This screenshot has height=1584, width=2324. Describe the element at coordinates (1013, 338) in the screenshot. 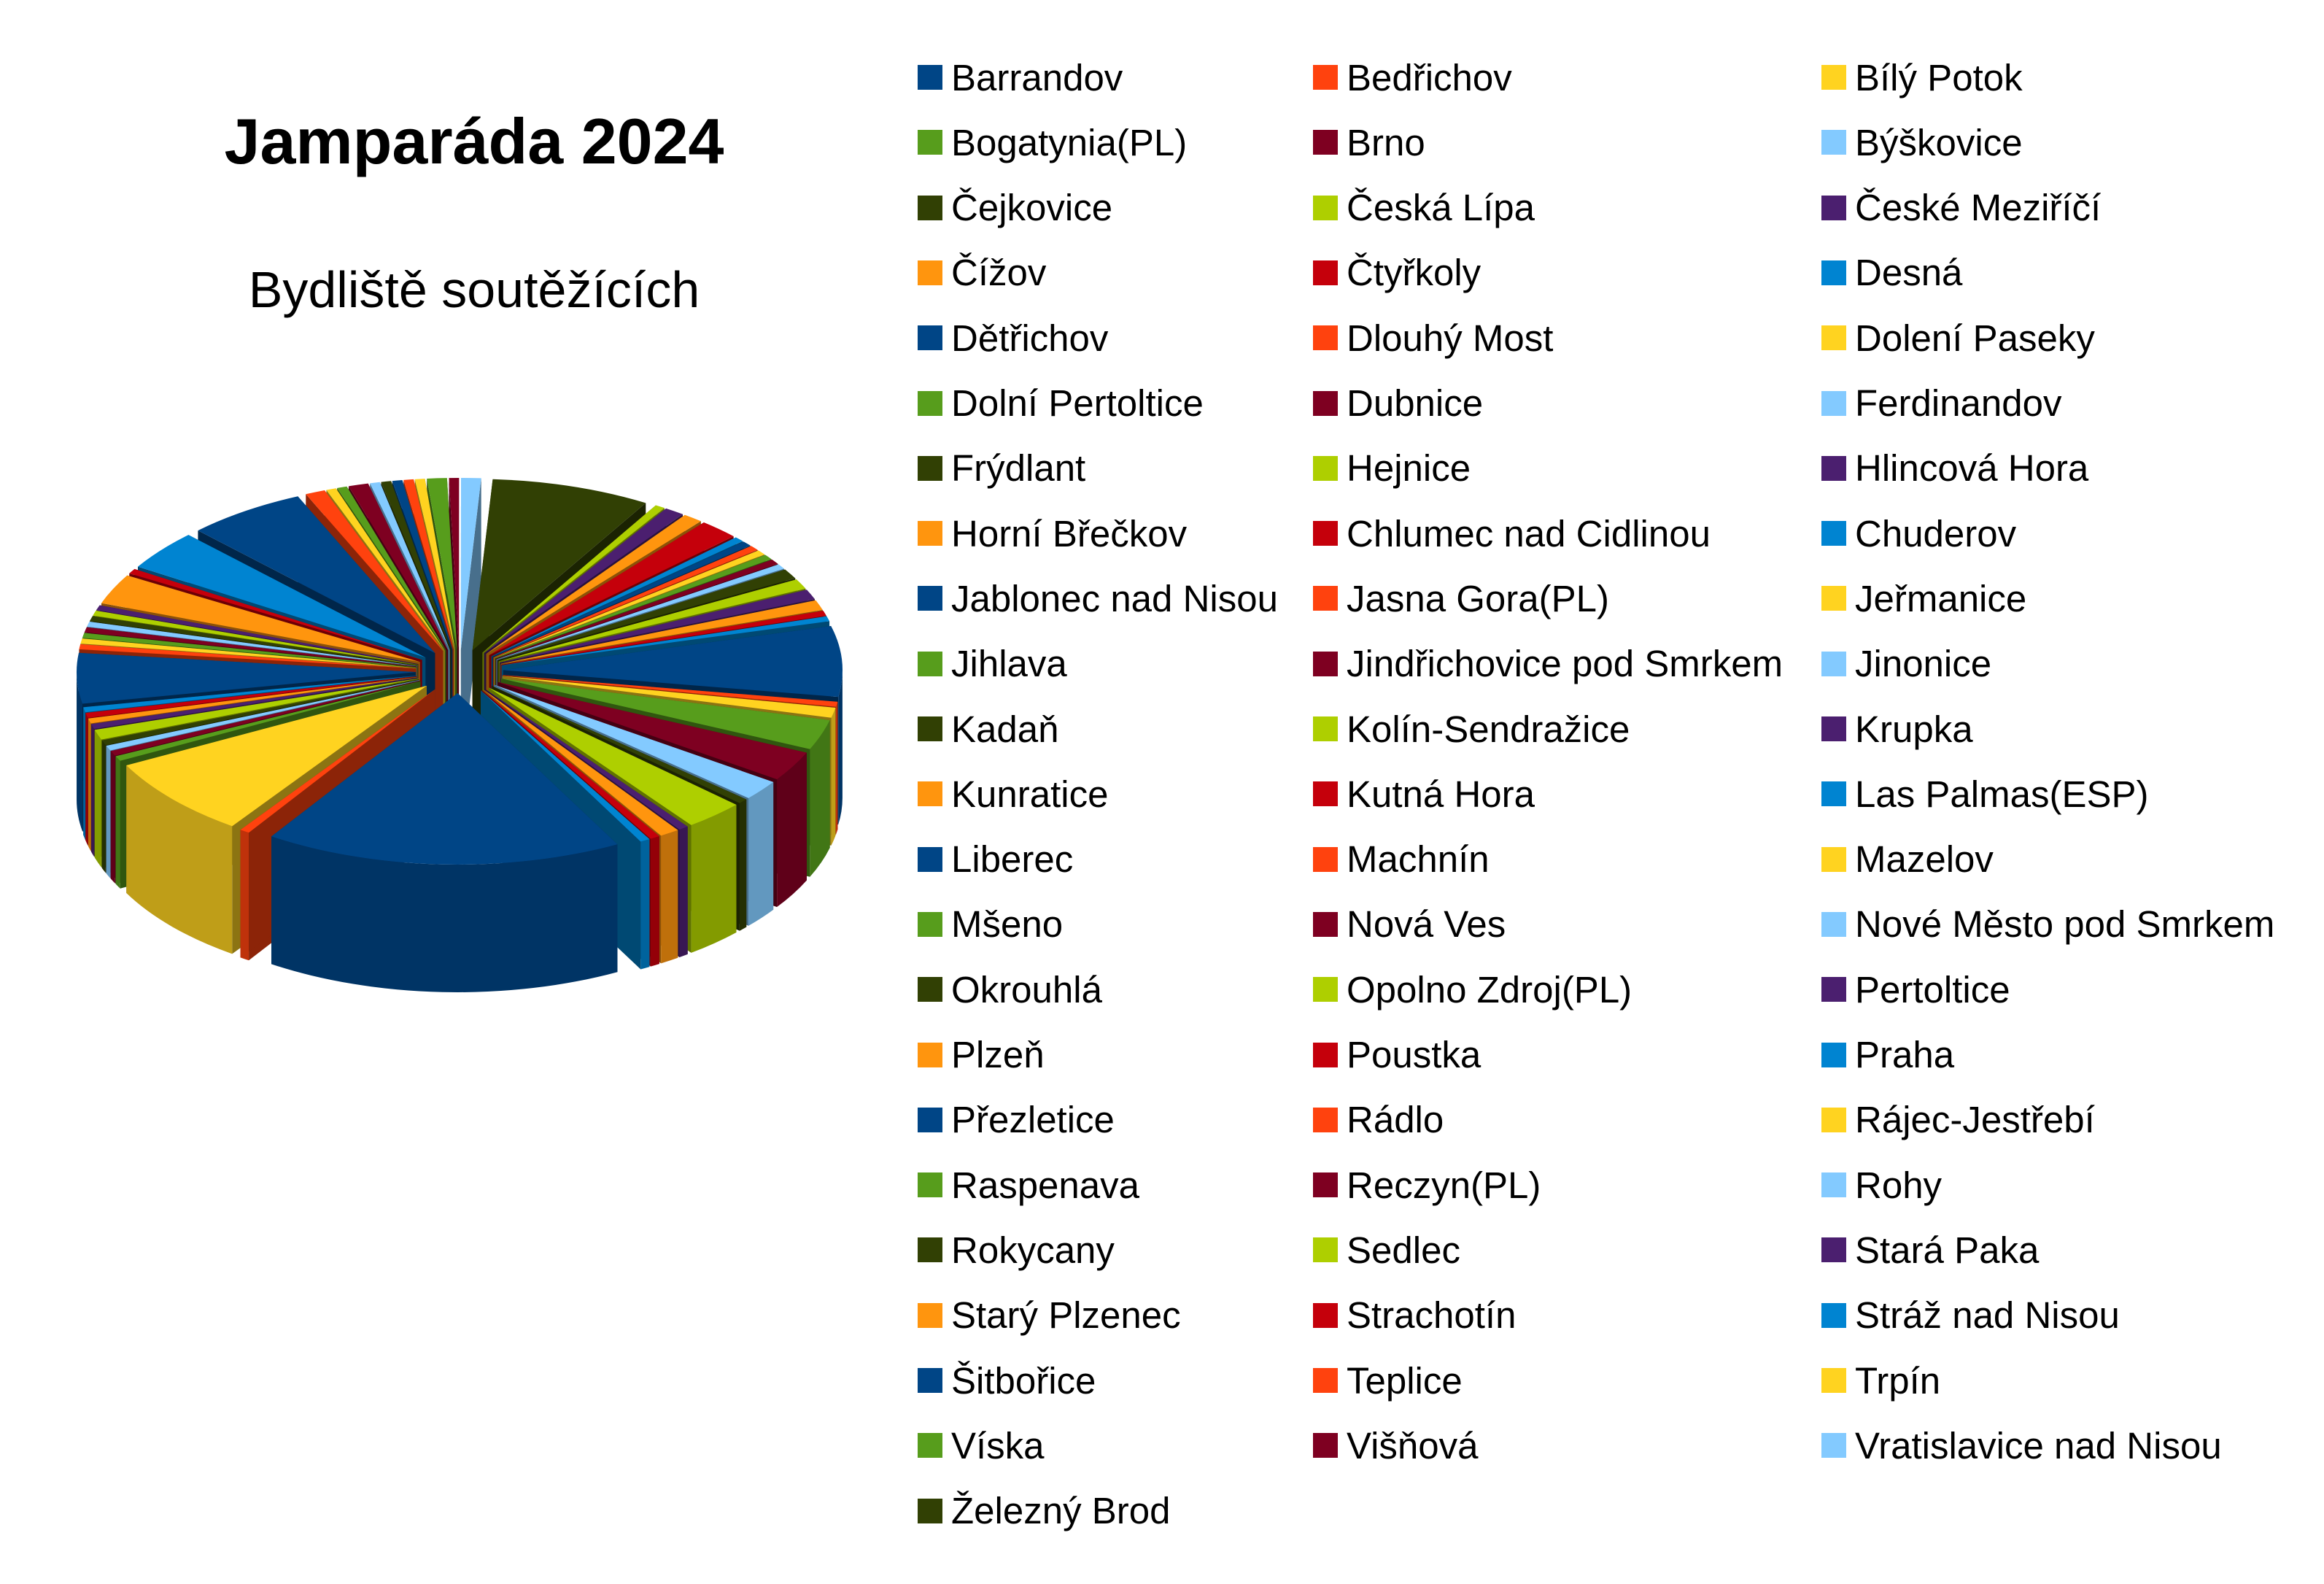

I see `legend-item: Dětřichov` at that location.